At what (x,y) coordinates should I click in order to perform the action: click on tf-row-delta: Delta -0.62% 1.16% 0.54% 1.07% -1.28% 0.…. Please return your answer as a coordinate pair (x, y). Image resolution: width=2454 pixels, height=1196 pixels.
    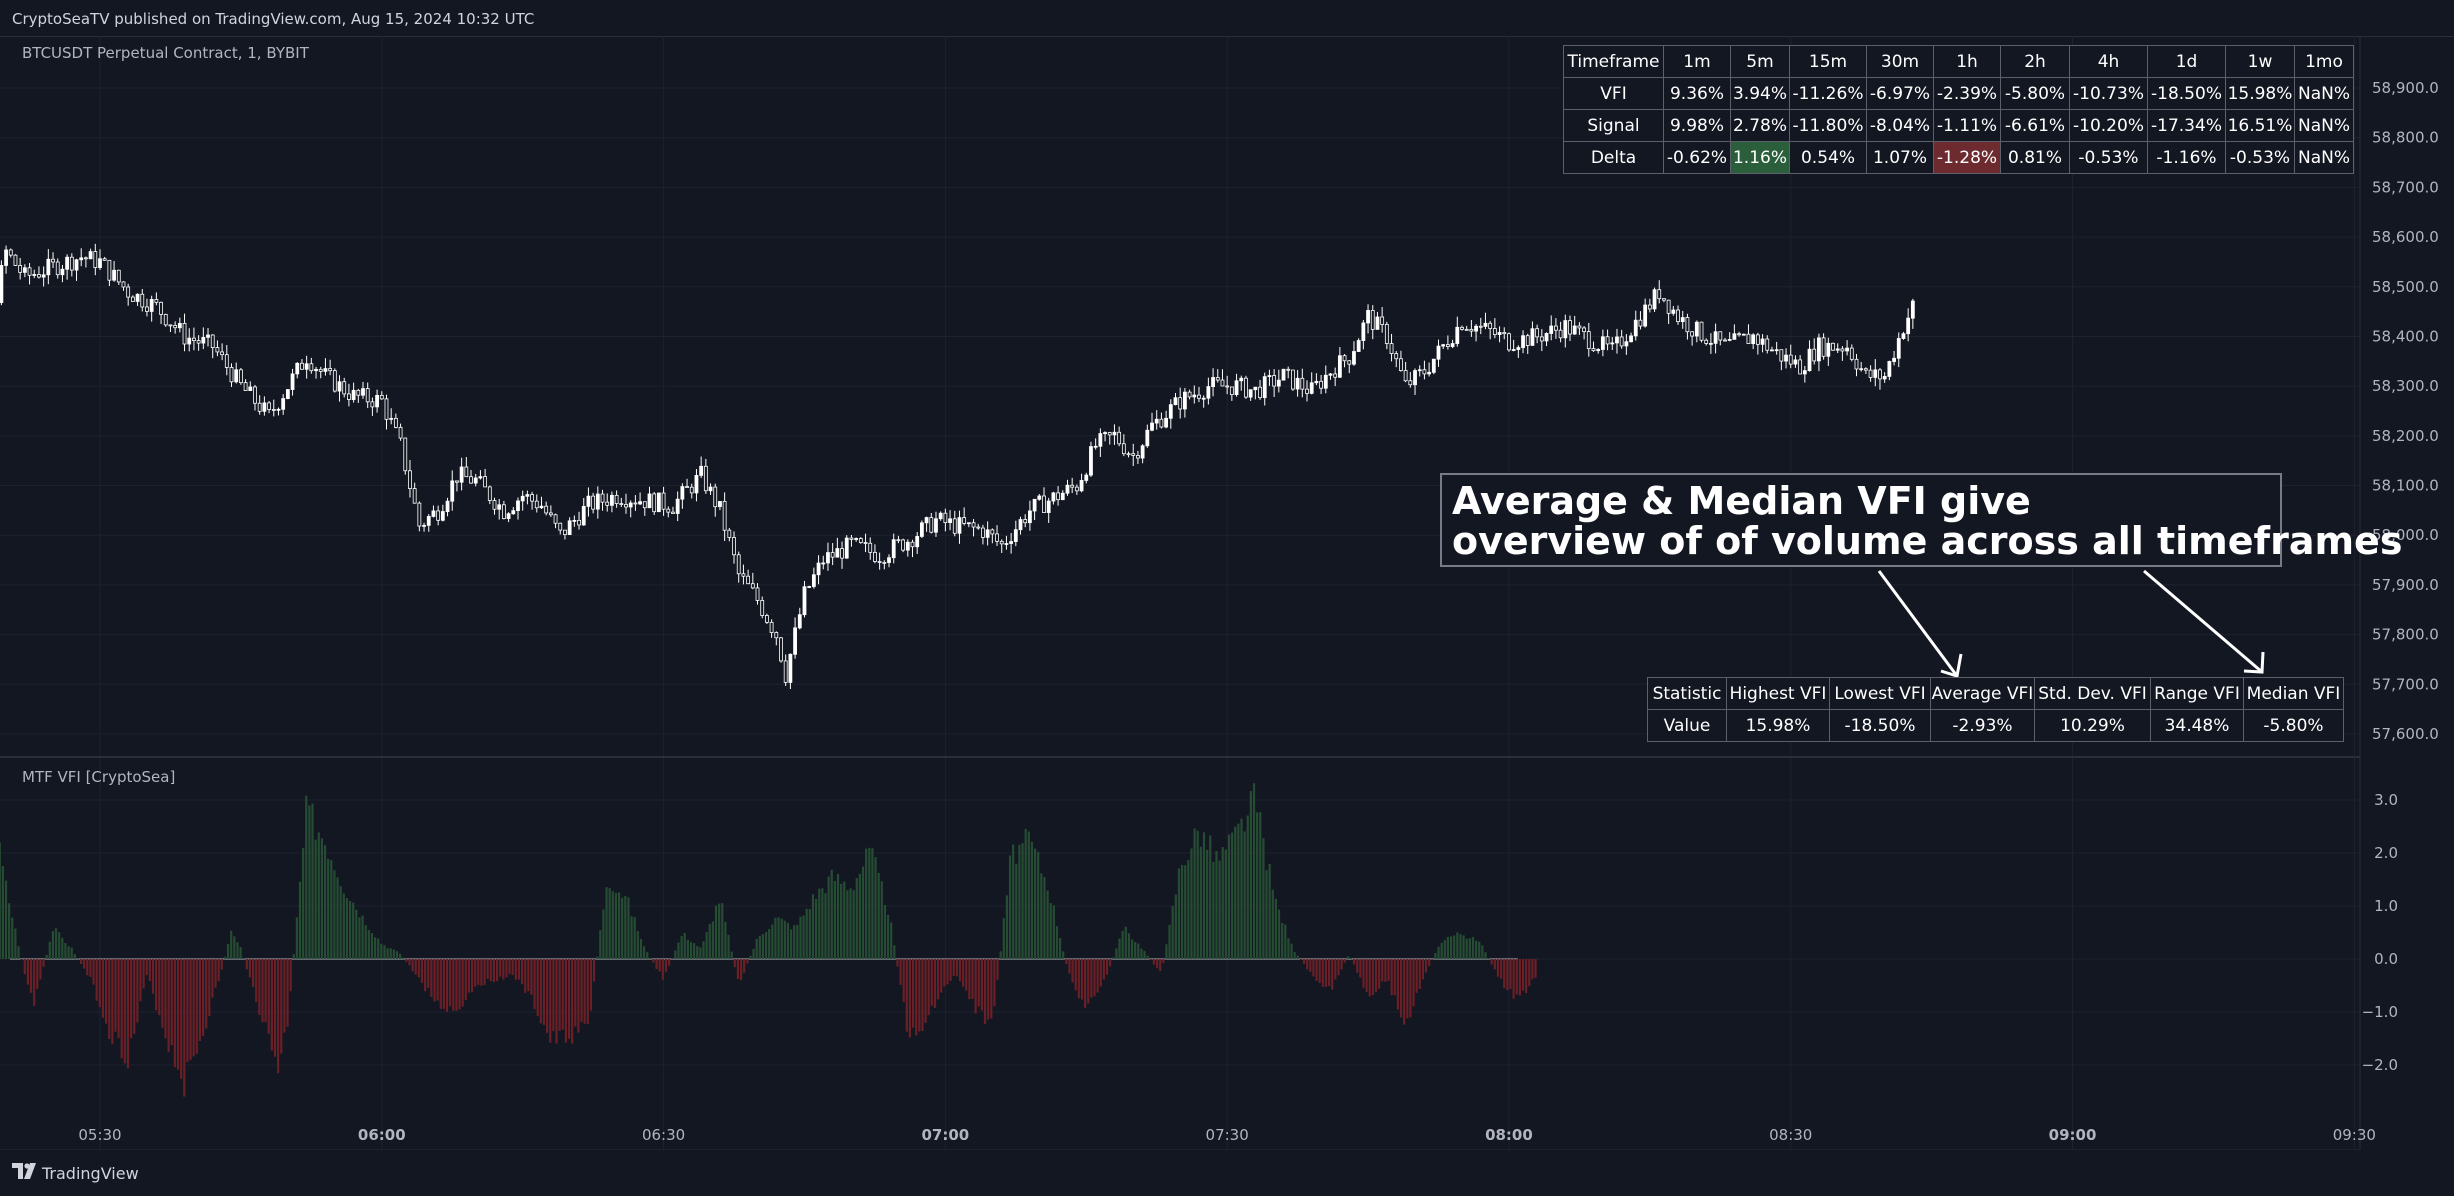
    Looking at the image, I should click on (1958, 157).